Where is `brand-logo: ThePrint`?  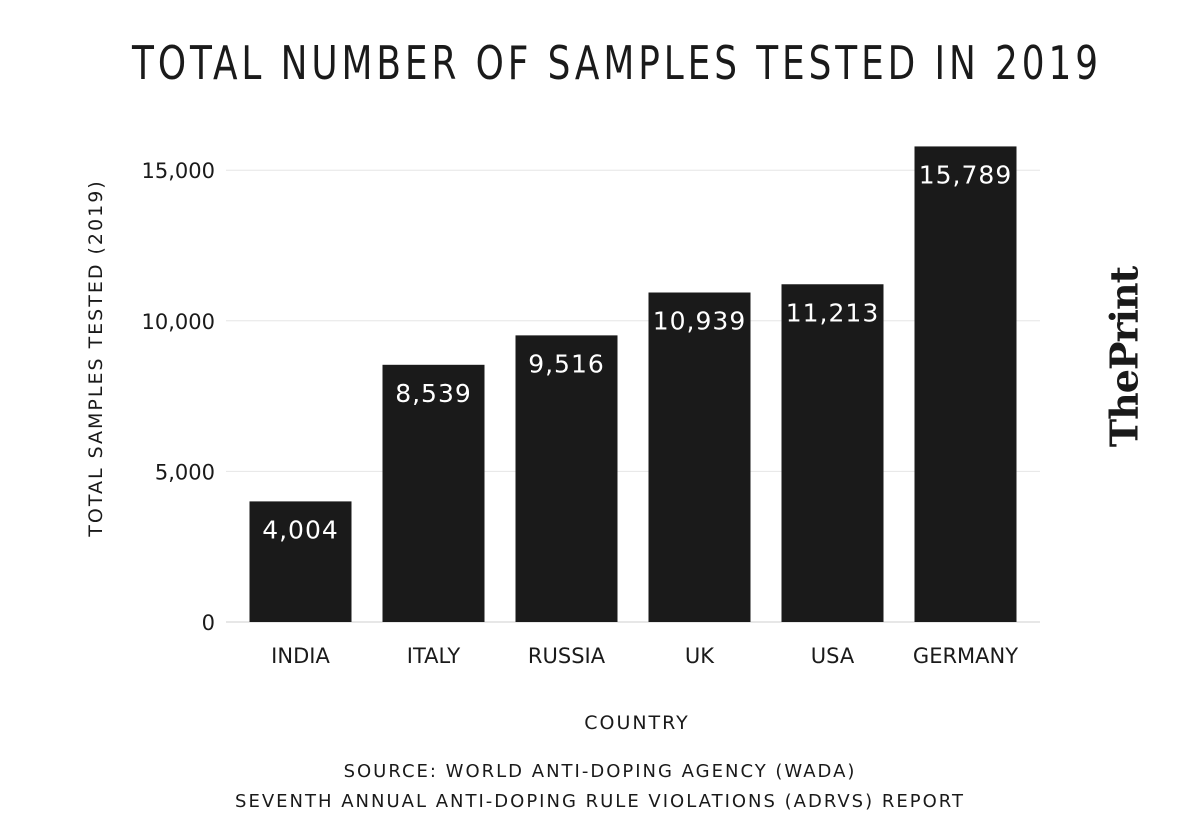 brand-logo: ThePrint is located at coordinates (1124, 357).